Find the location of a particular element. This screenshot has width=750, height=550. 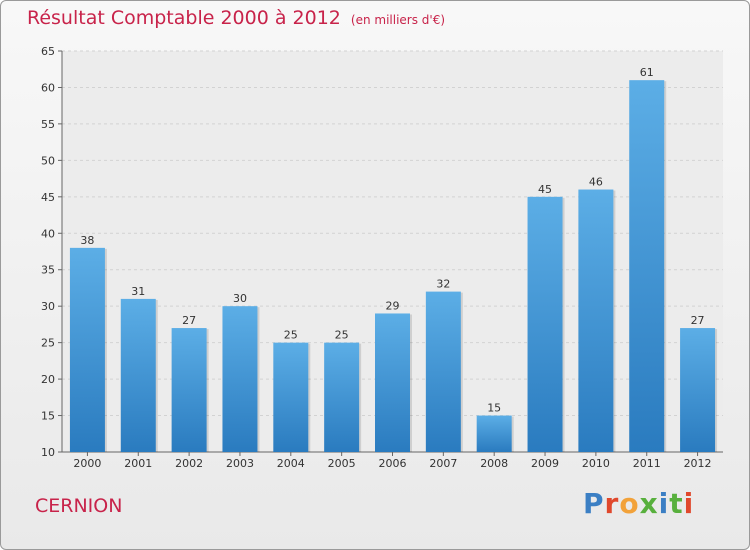

proxiti-logo: Proxiti is located at coordinates (638, 503).